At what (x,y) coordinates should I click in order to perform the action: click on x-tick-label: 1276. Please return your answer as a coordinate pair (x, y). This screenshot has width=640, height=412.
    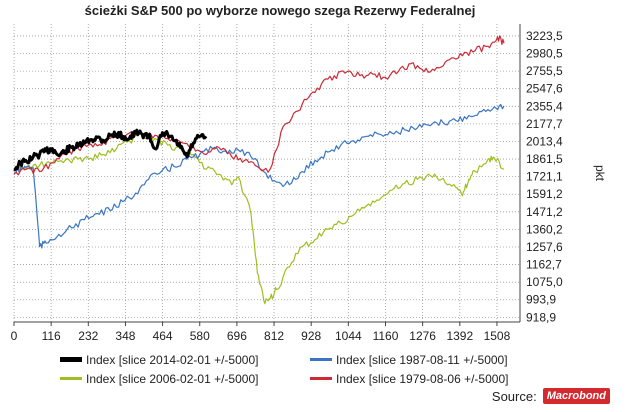
    Looking at the image, I should click on (422, 336).